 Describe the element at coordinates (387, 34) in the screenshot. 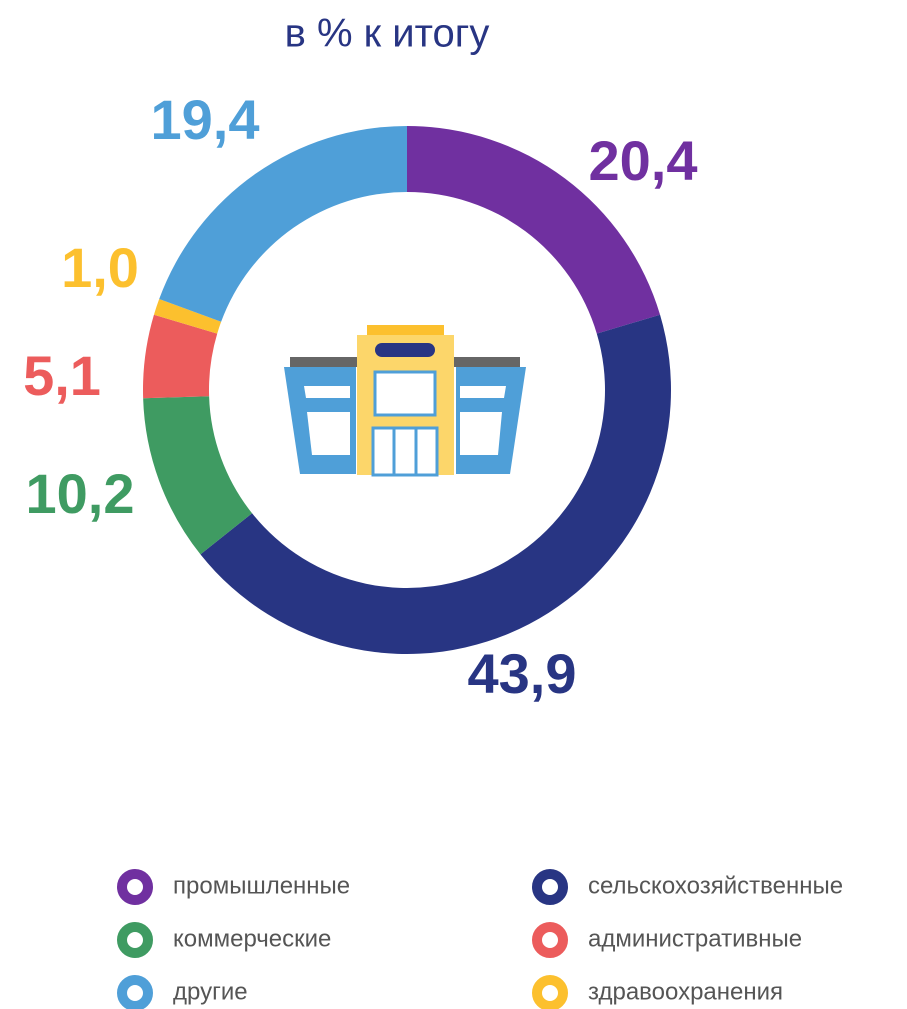

I see `chart-title: в % к итогу` at that location.